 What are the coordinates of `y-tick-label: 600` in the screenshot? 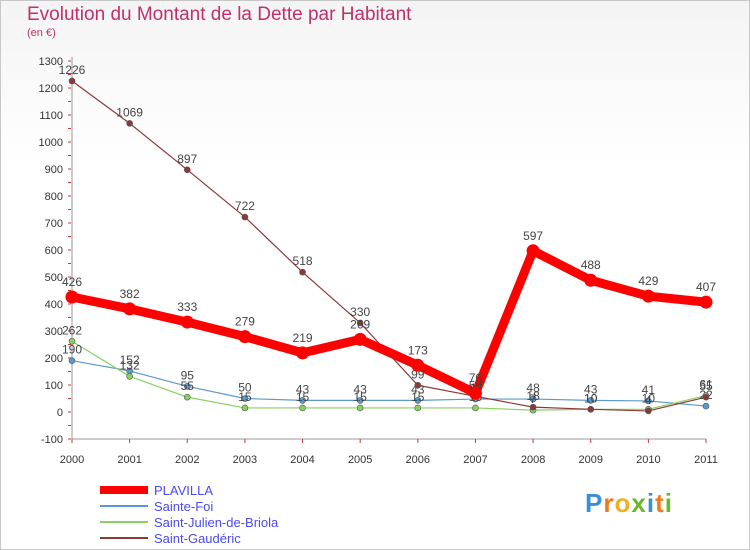 It's located at (54, 251).